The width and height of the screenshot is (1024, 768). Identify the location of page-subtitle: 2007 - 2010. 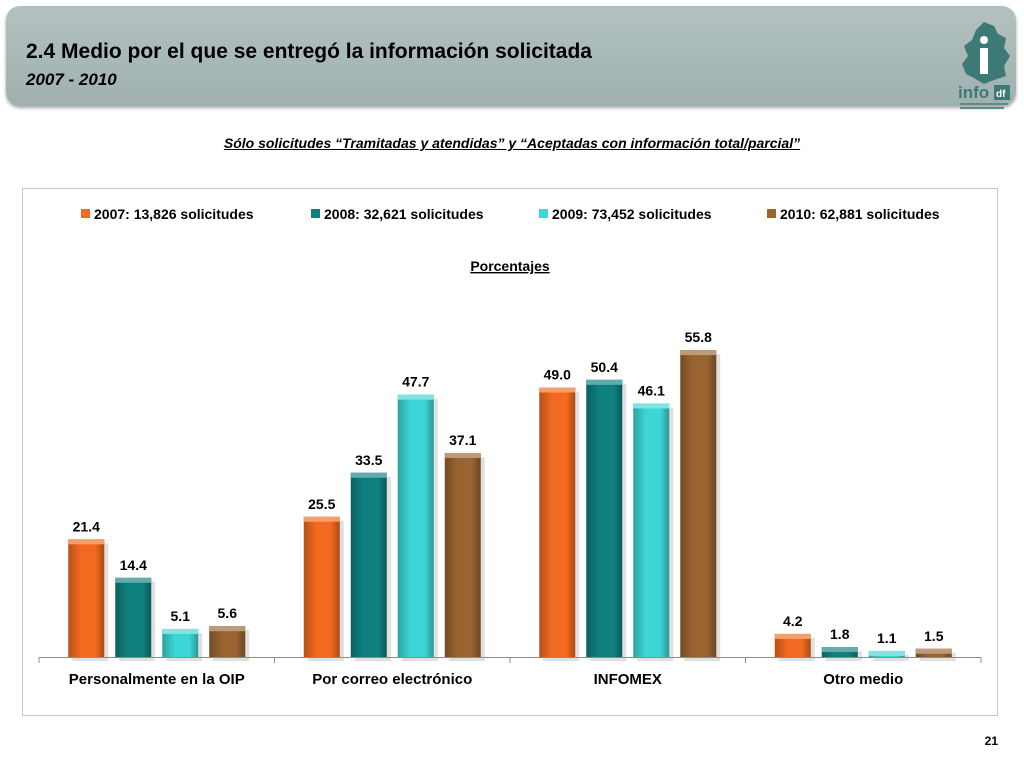
(71, 79).